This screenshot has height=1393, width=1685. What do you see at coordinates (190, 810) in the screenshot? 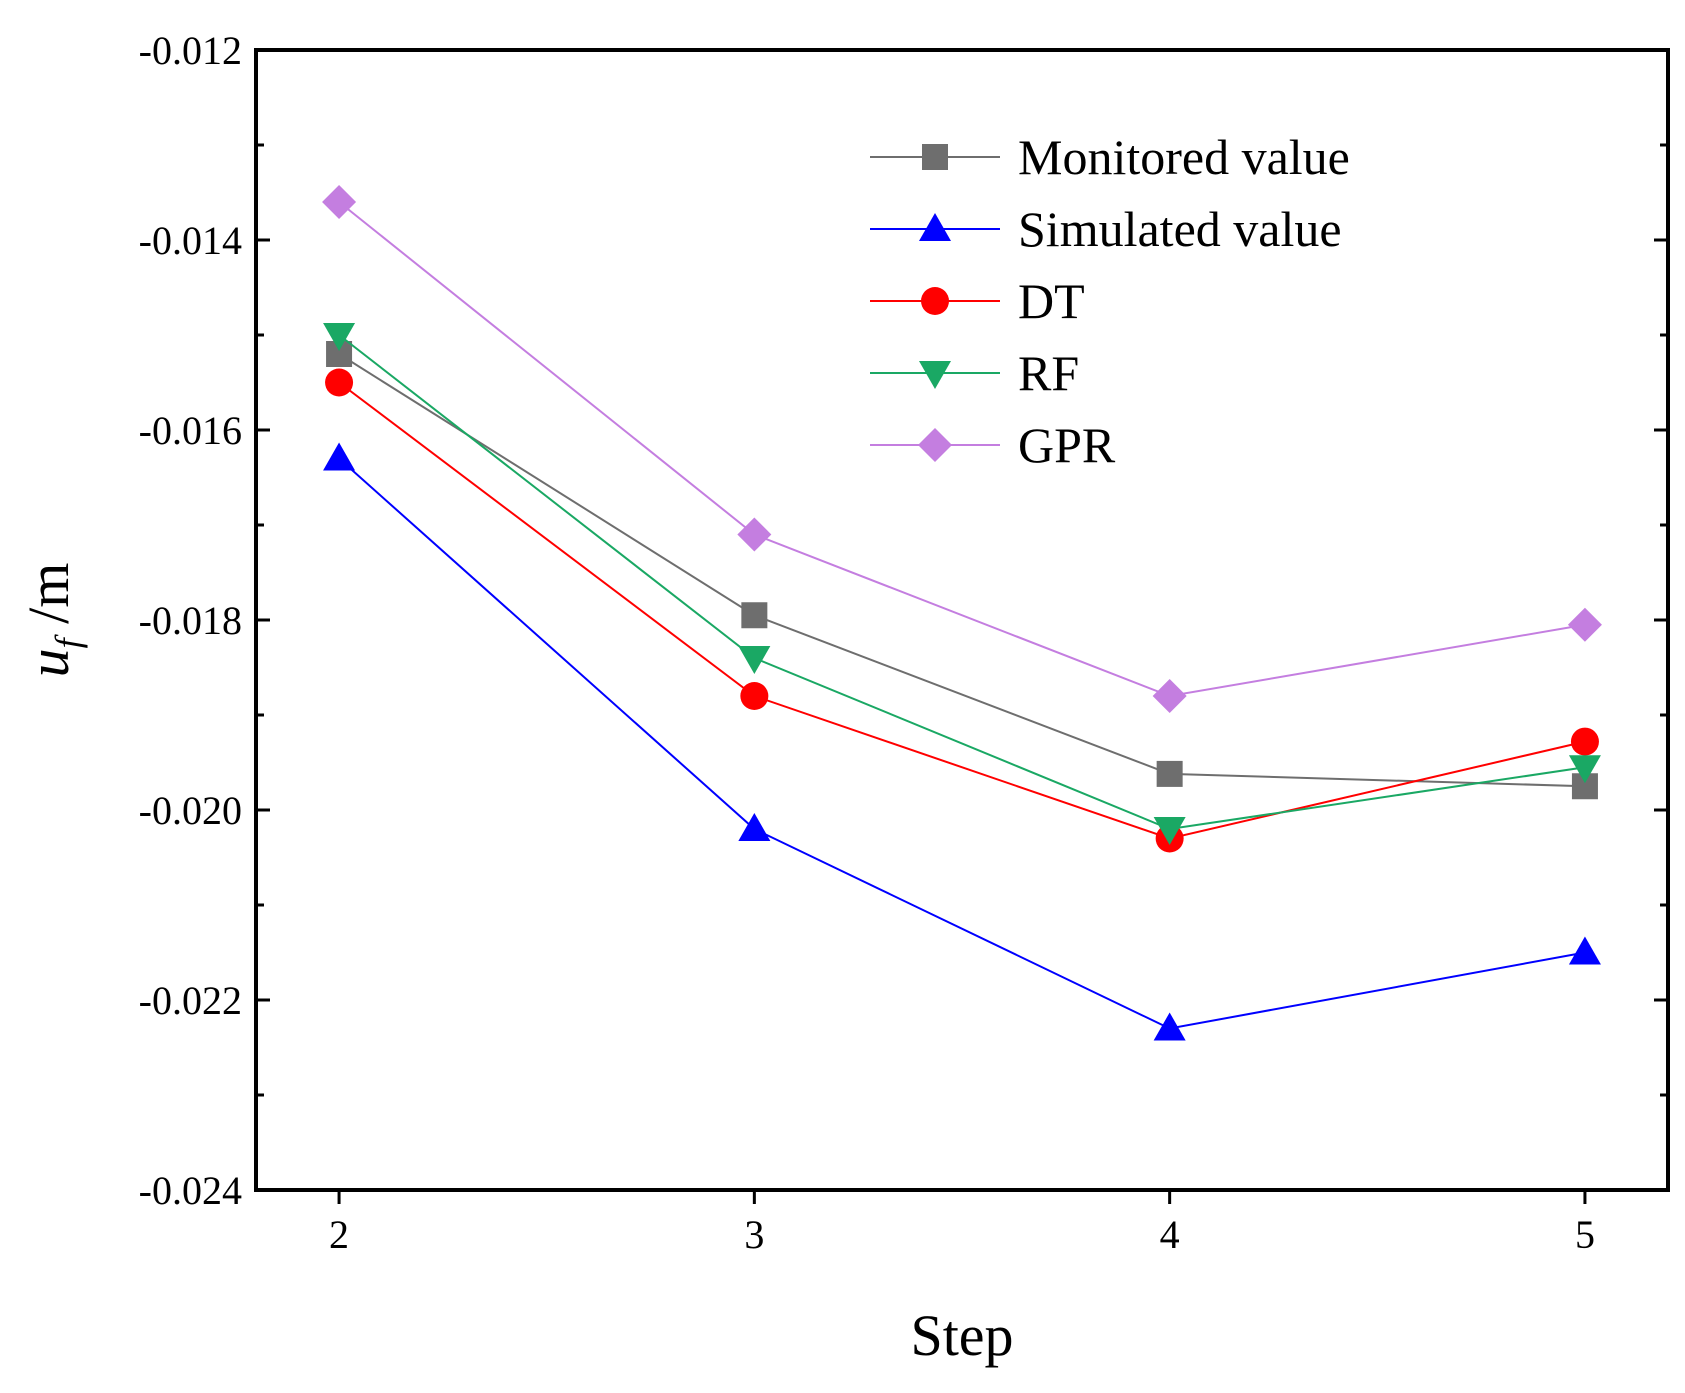
I see `y-tick-label: -0.020` at bounding box center [190, 810].